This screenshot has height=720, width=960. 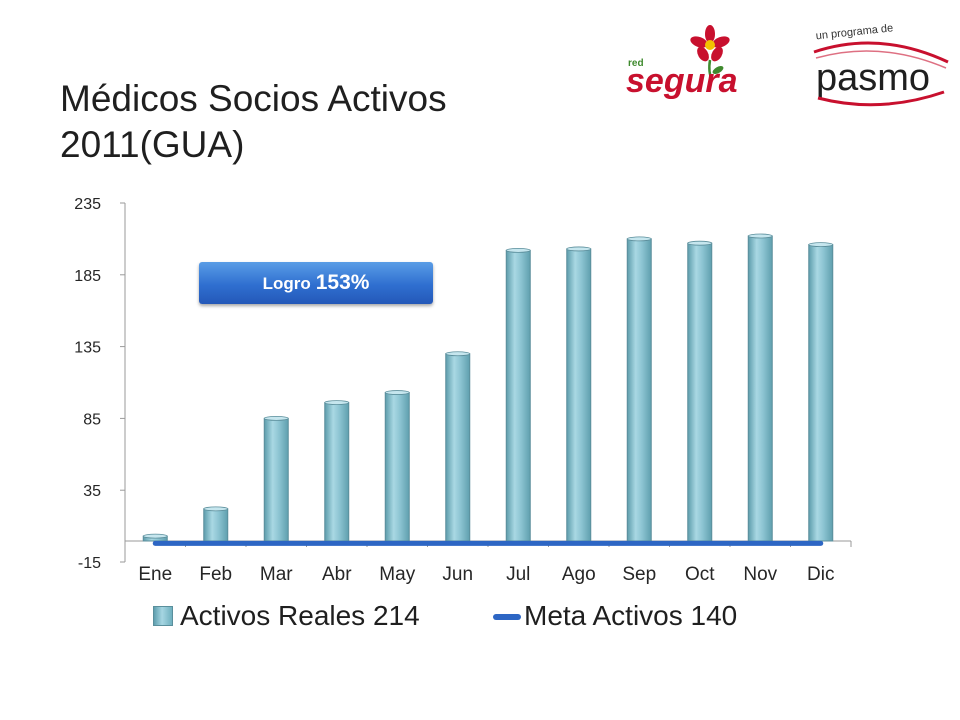 What do you see at coordinates (215, 574) in the screenshot?
I see `x-tick-label: Feb` at bounding box center [215, 574].